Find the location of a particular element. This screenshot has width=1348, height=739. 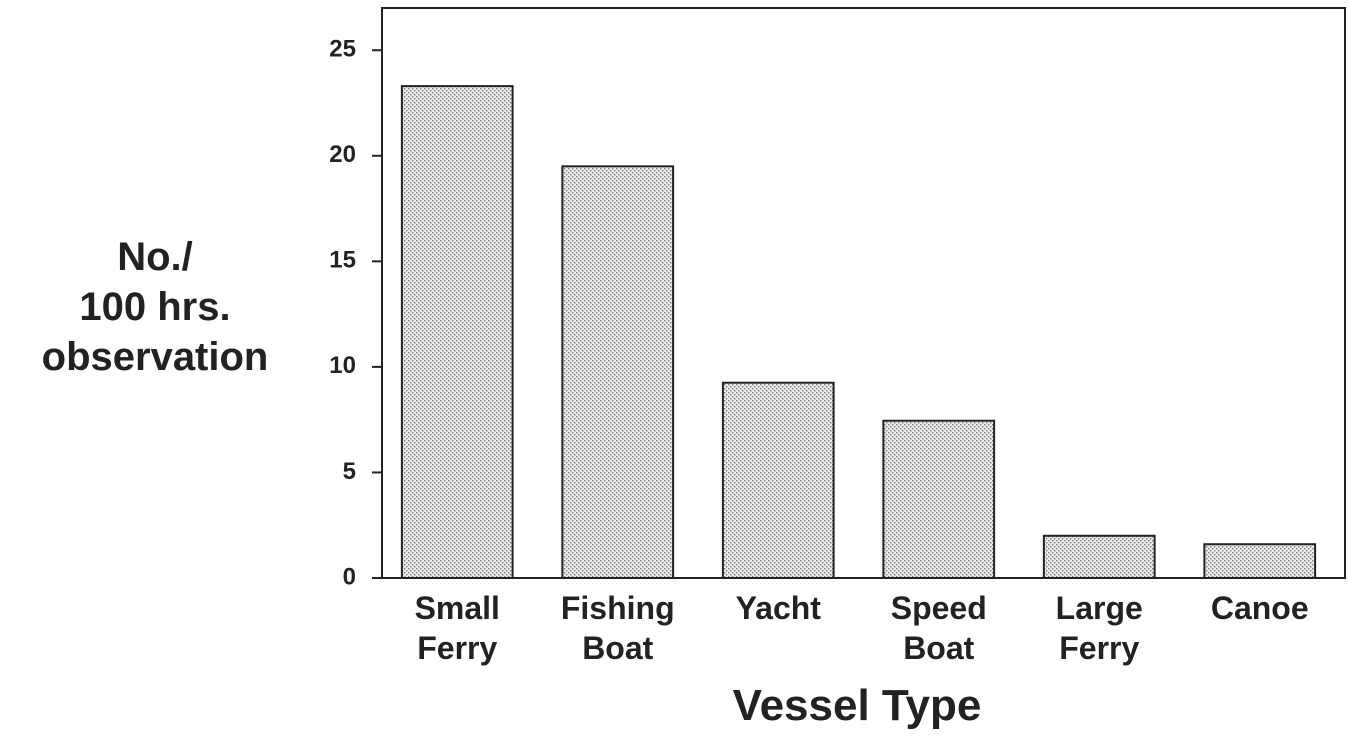

x-axis-title: Vessel Type is located at coordinates (857, 705).